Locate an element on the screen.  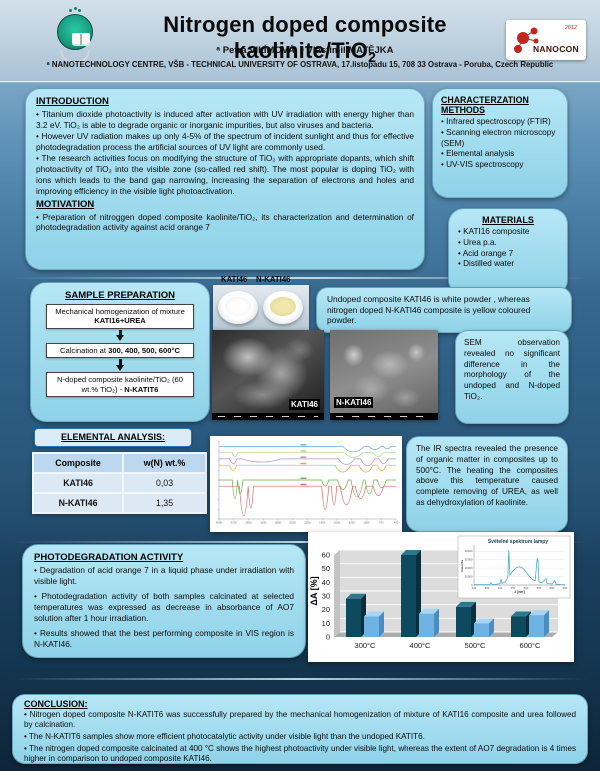
svg-text: Světelné spektrum lampy is located at coordinates (518, 542).